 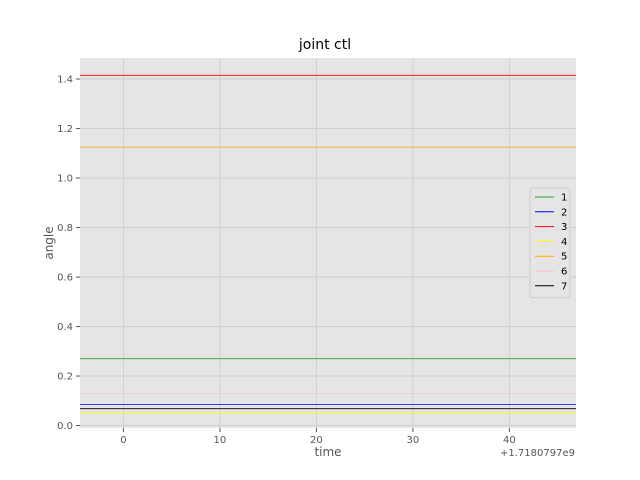 What do you see at coordinates (65, 129) in the screenshot?
I see `y-tick-label: 1.2` at bounding box center [65, 129].